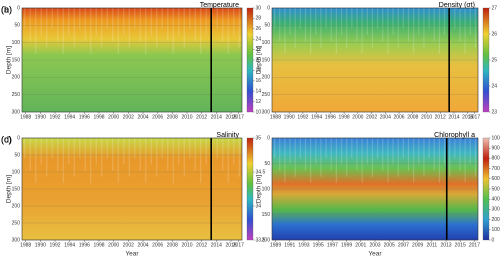  What do you see at coordinates (332, 245) in the screenshot?
I see `x-tick-label: 1997` at bounding box center [332, 245].